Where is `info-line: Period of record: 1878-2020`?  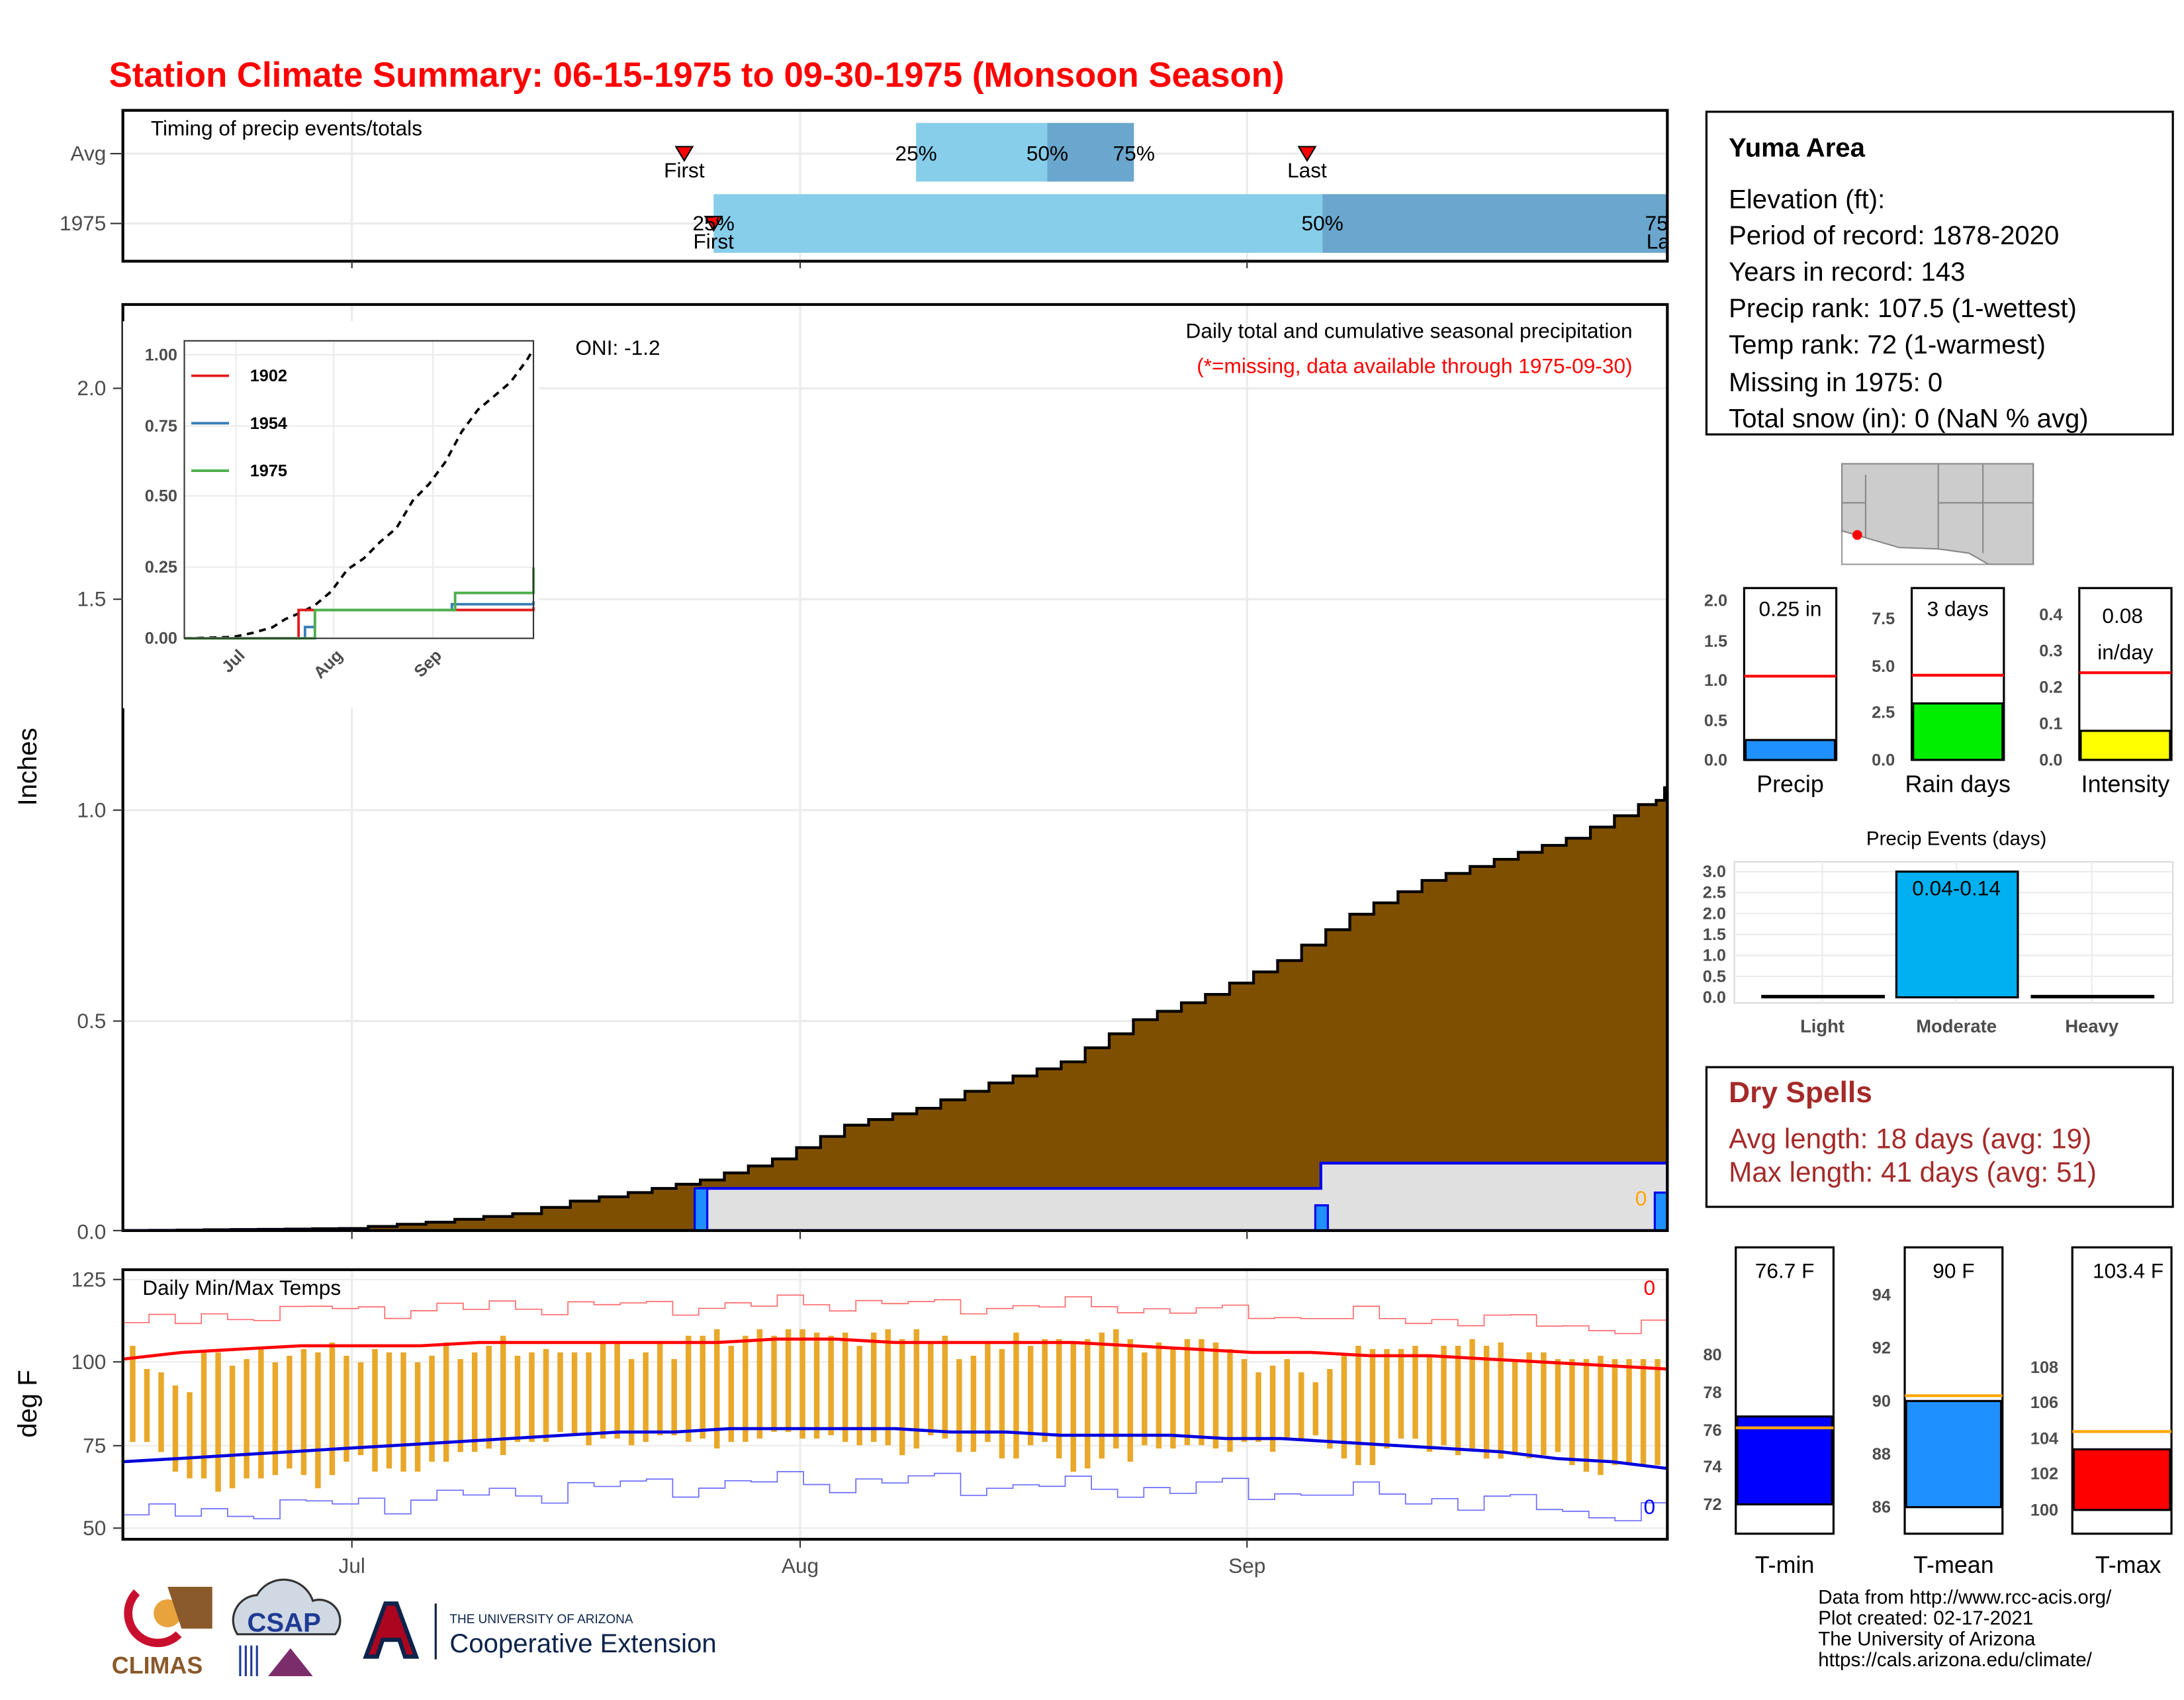 info-line: Period of record: 1878-2020 is located at coordinates (1894, 235).